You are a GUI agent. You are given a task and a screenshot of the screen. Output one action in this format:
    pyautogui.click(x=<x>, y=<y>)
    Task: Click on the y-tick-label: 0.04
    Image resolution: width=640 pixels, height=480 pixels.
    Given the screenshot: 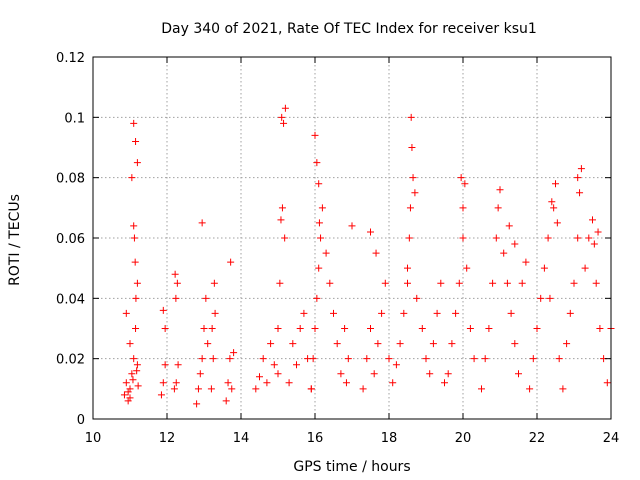 What is the action you would take?
    pyautogui.click(x=70, y=299)
    